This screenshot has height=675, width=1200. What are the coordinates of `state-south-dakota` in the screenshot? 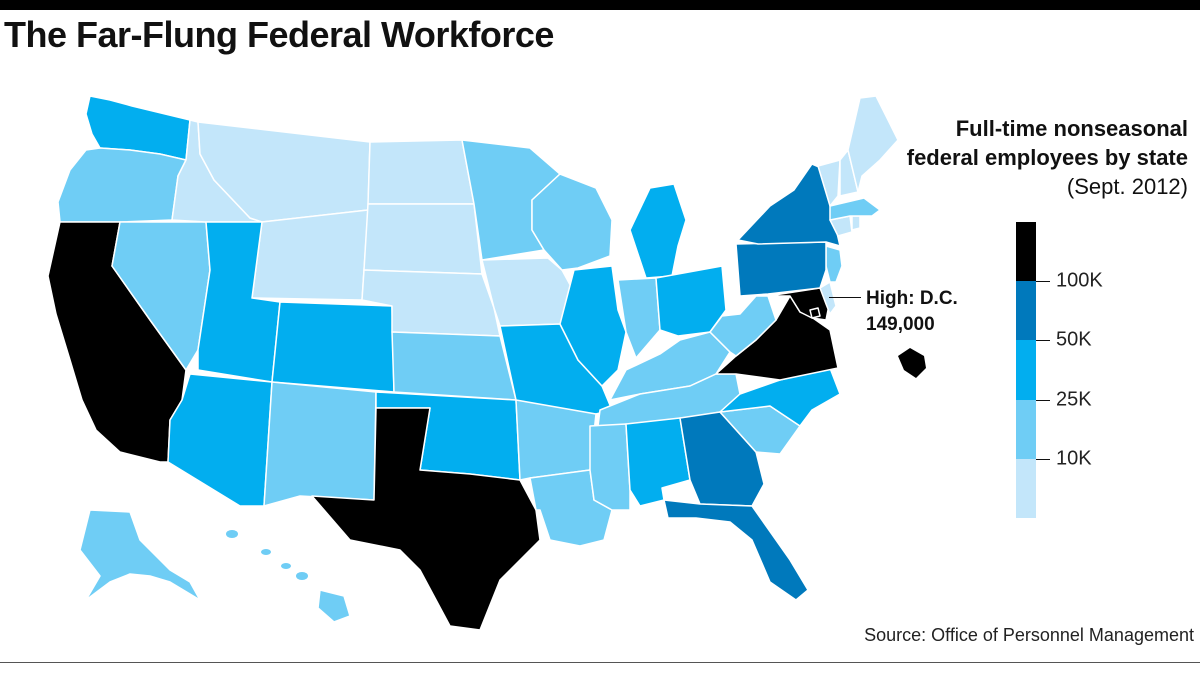 It's located at (423, 239).